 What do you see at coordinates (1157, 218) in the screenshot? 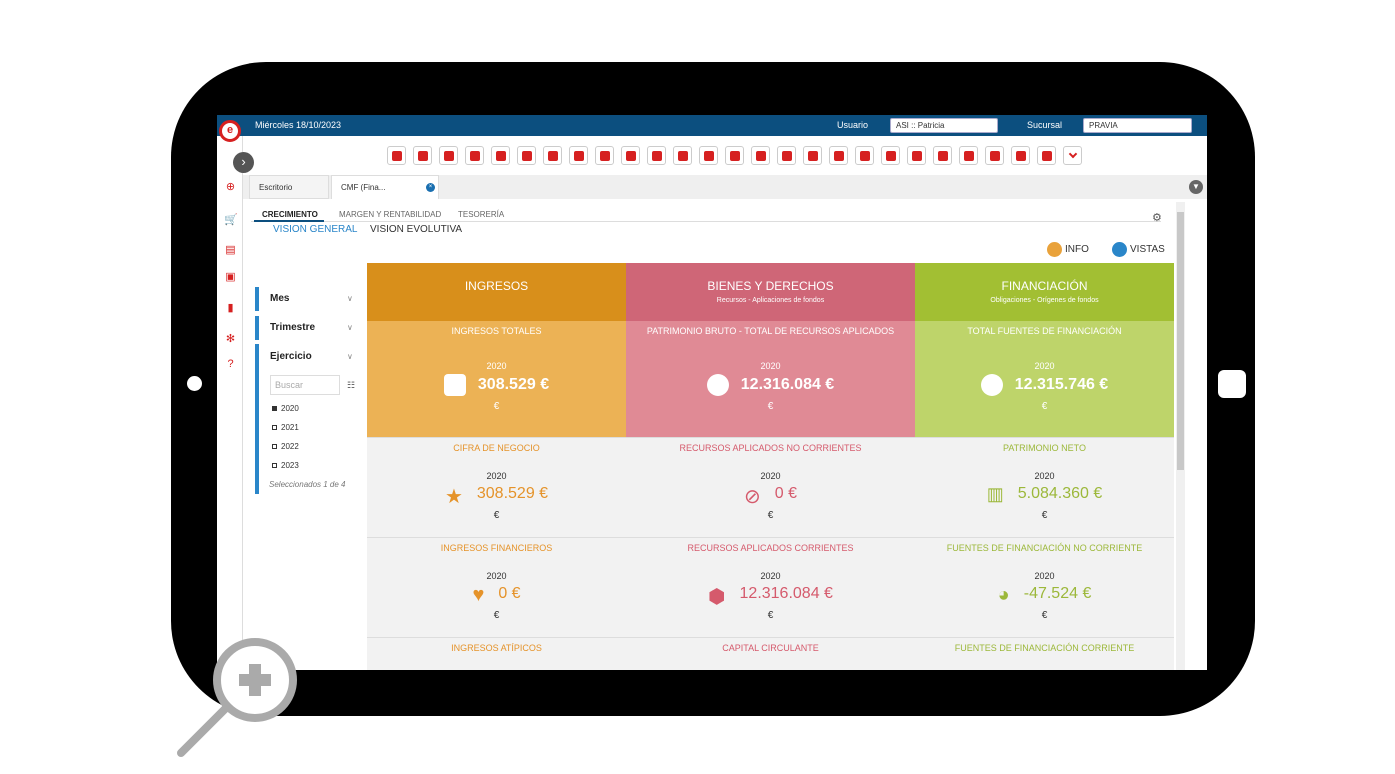
I see `settings-gear-icon: ⚙` at bounding box center [1157, 218].